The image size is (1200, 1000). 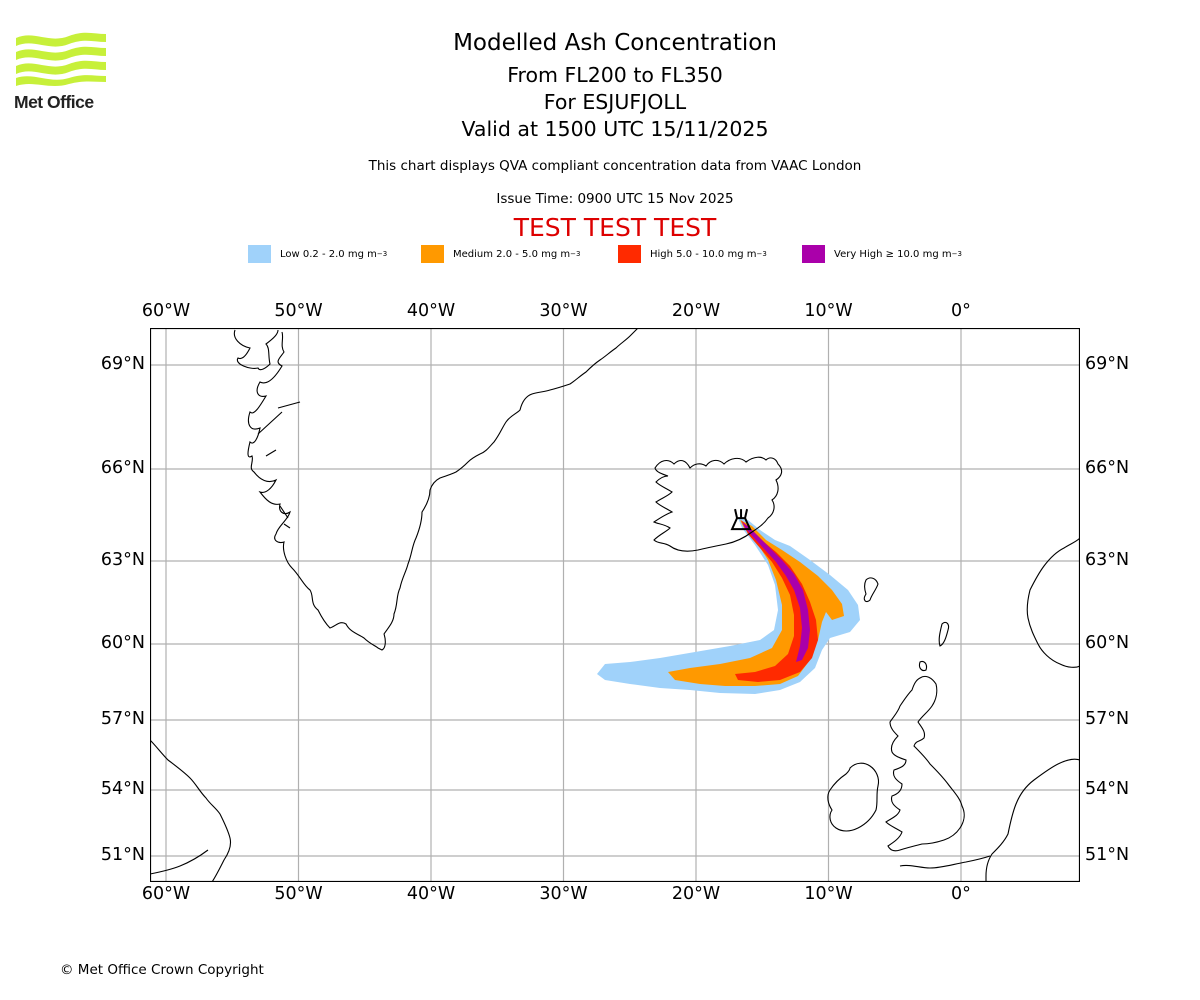 What do you see at coordinates (813, 254) in the screenshot?
I see `legend-swatch-very-high` at bounding box center [813, 254].